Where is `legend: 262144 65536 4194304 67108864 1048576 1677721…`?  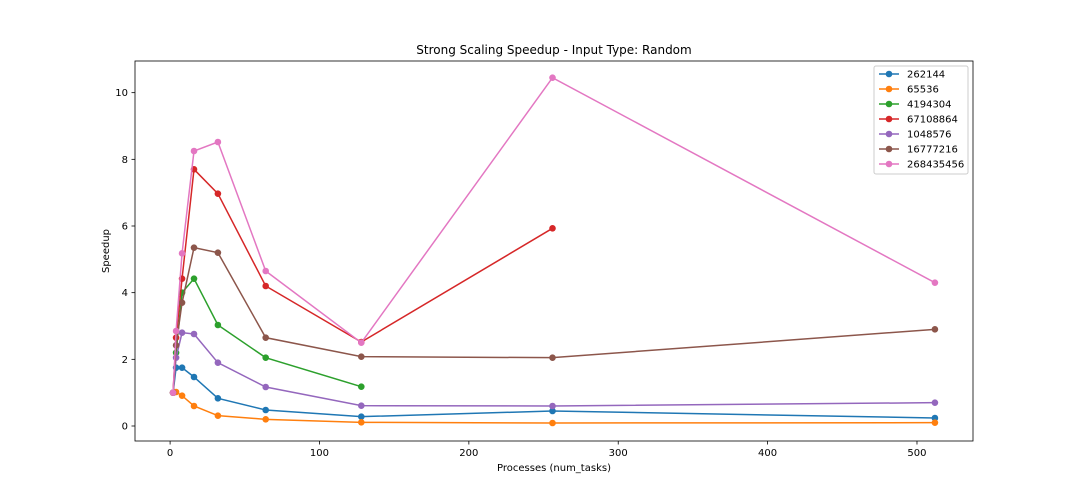 legend: 262144 65536 4194304 67108864 1048576 1677721… is located at coordinates (921, 120).